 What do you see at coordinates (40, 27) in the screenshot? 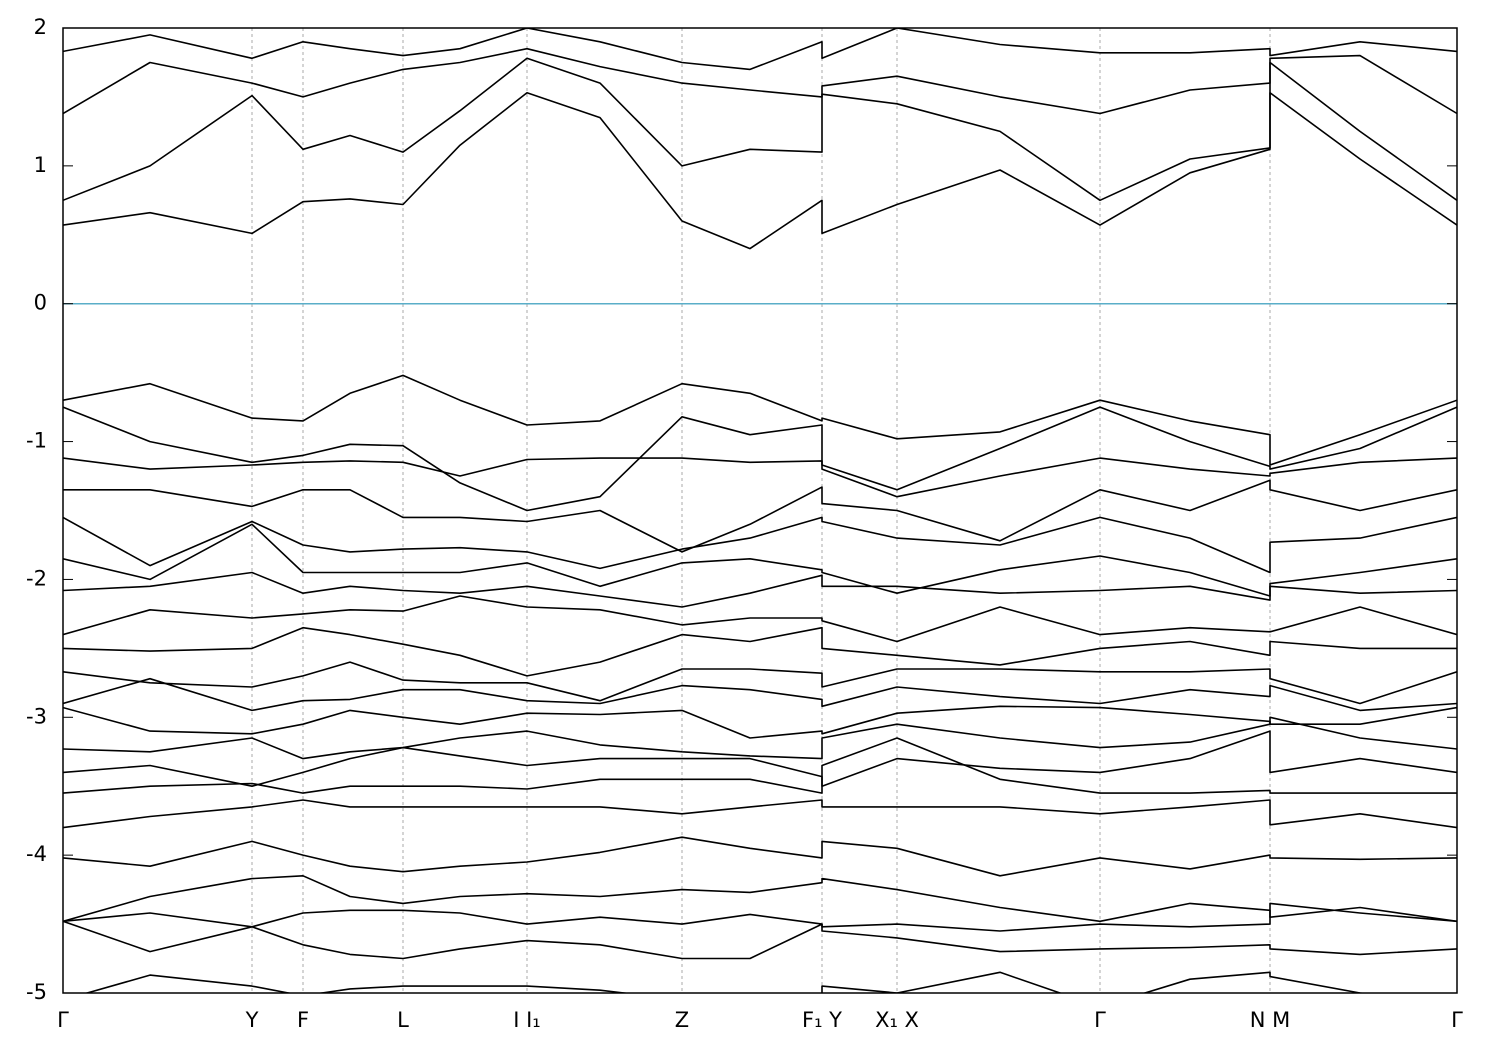
I see `y-tick-label: 2` at bounding box center [40, 27].